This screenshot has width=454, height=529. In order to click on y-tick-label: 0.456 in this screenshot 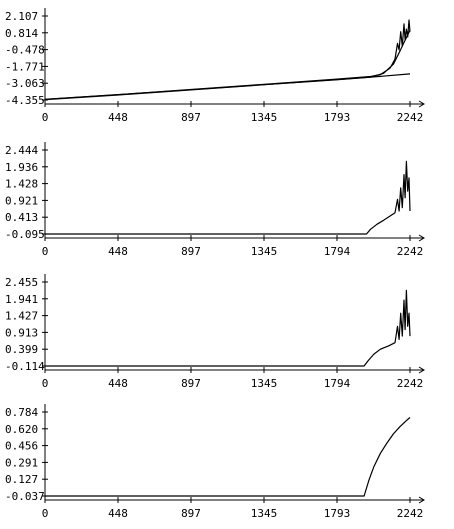, I will do `click(21, 446)`.